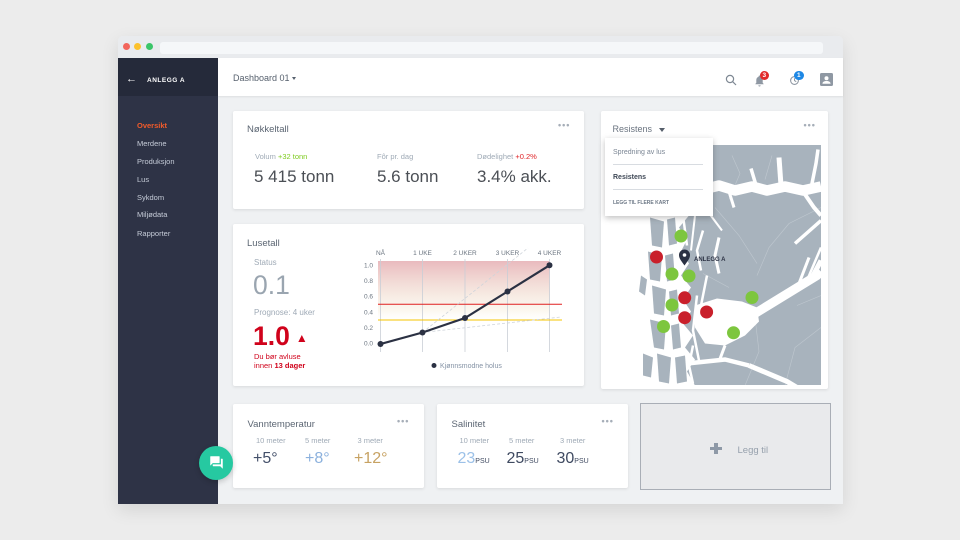  I want to click on svg-text: 0.2, so click(368, 328).